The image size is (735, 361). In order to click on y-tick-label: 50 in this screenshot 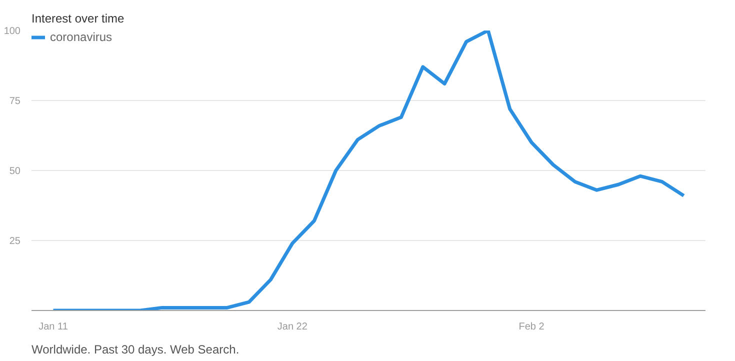, I will do `click(15, 171)`.